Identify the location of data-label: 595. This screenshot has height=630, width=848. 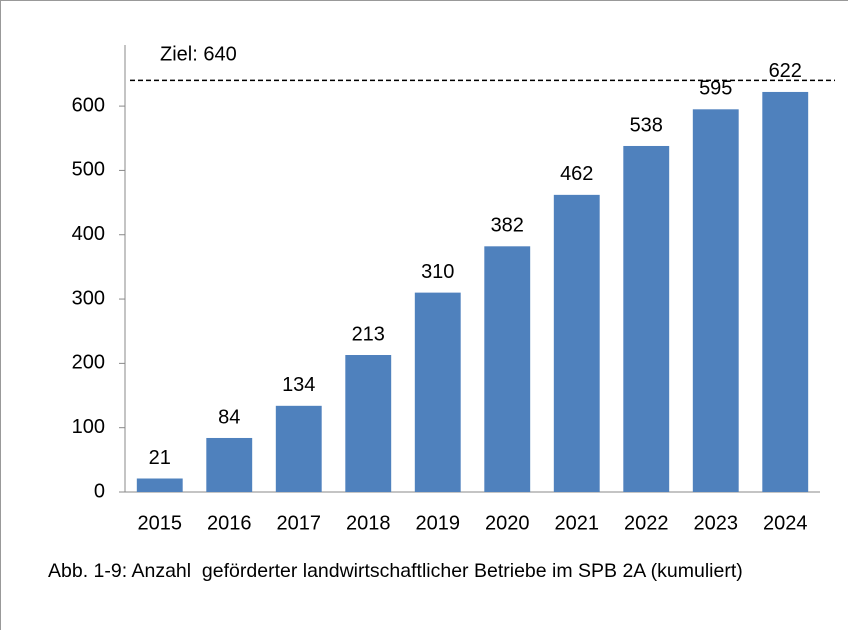
(715, 89).